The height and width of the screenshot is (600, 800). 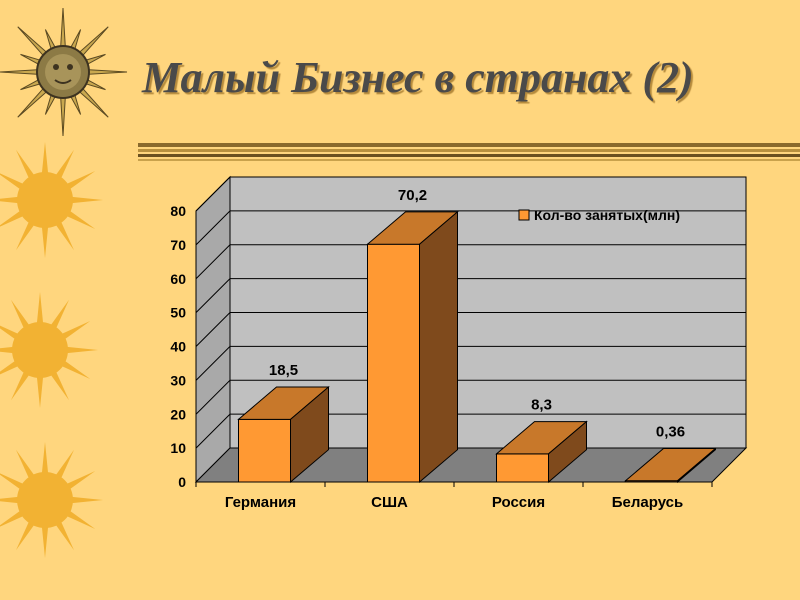 I want to click on slide-title: Малый Бизнес в странах (2), so click(x=418, y=77).